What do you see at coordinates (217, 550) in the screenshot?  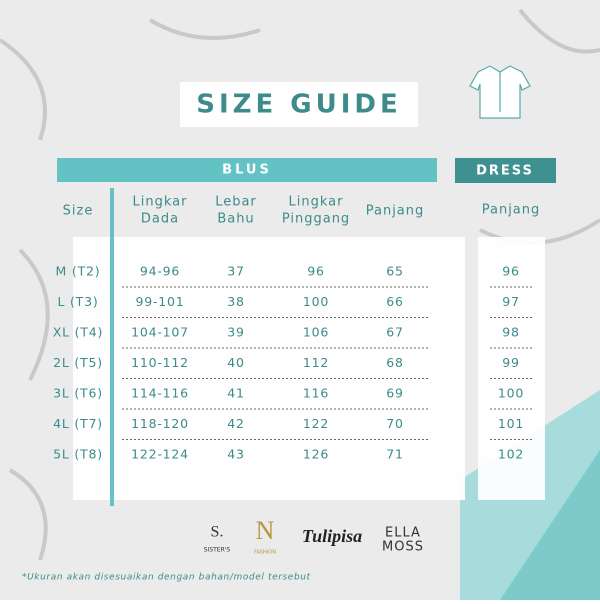 I see `brand-logo-sub: SISTER'S` at bounding box center [217, 550].